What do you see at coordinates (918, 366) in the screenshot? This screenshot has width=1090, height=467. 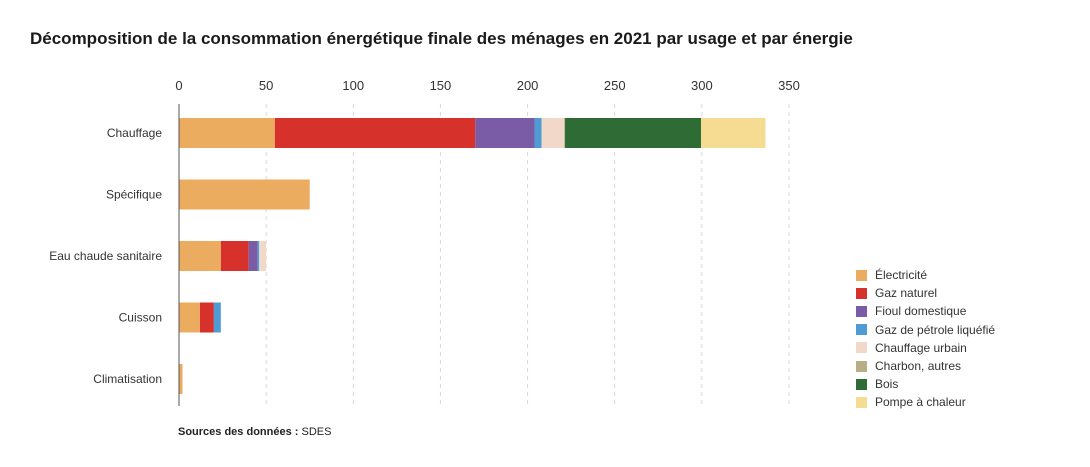 I see `legend-label: Charbon, autres` at bounding box center [918, 366].